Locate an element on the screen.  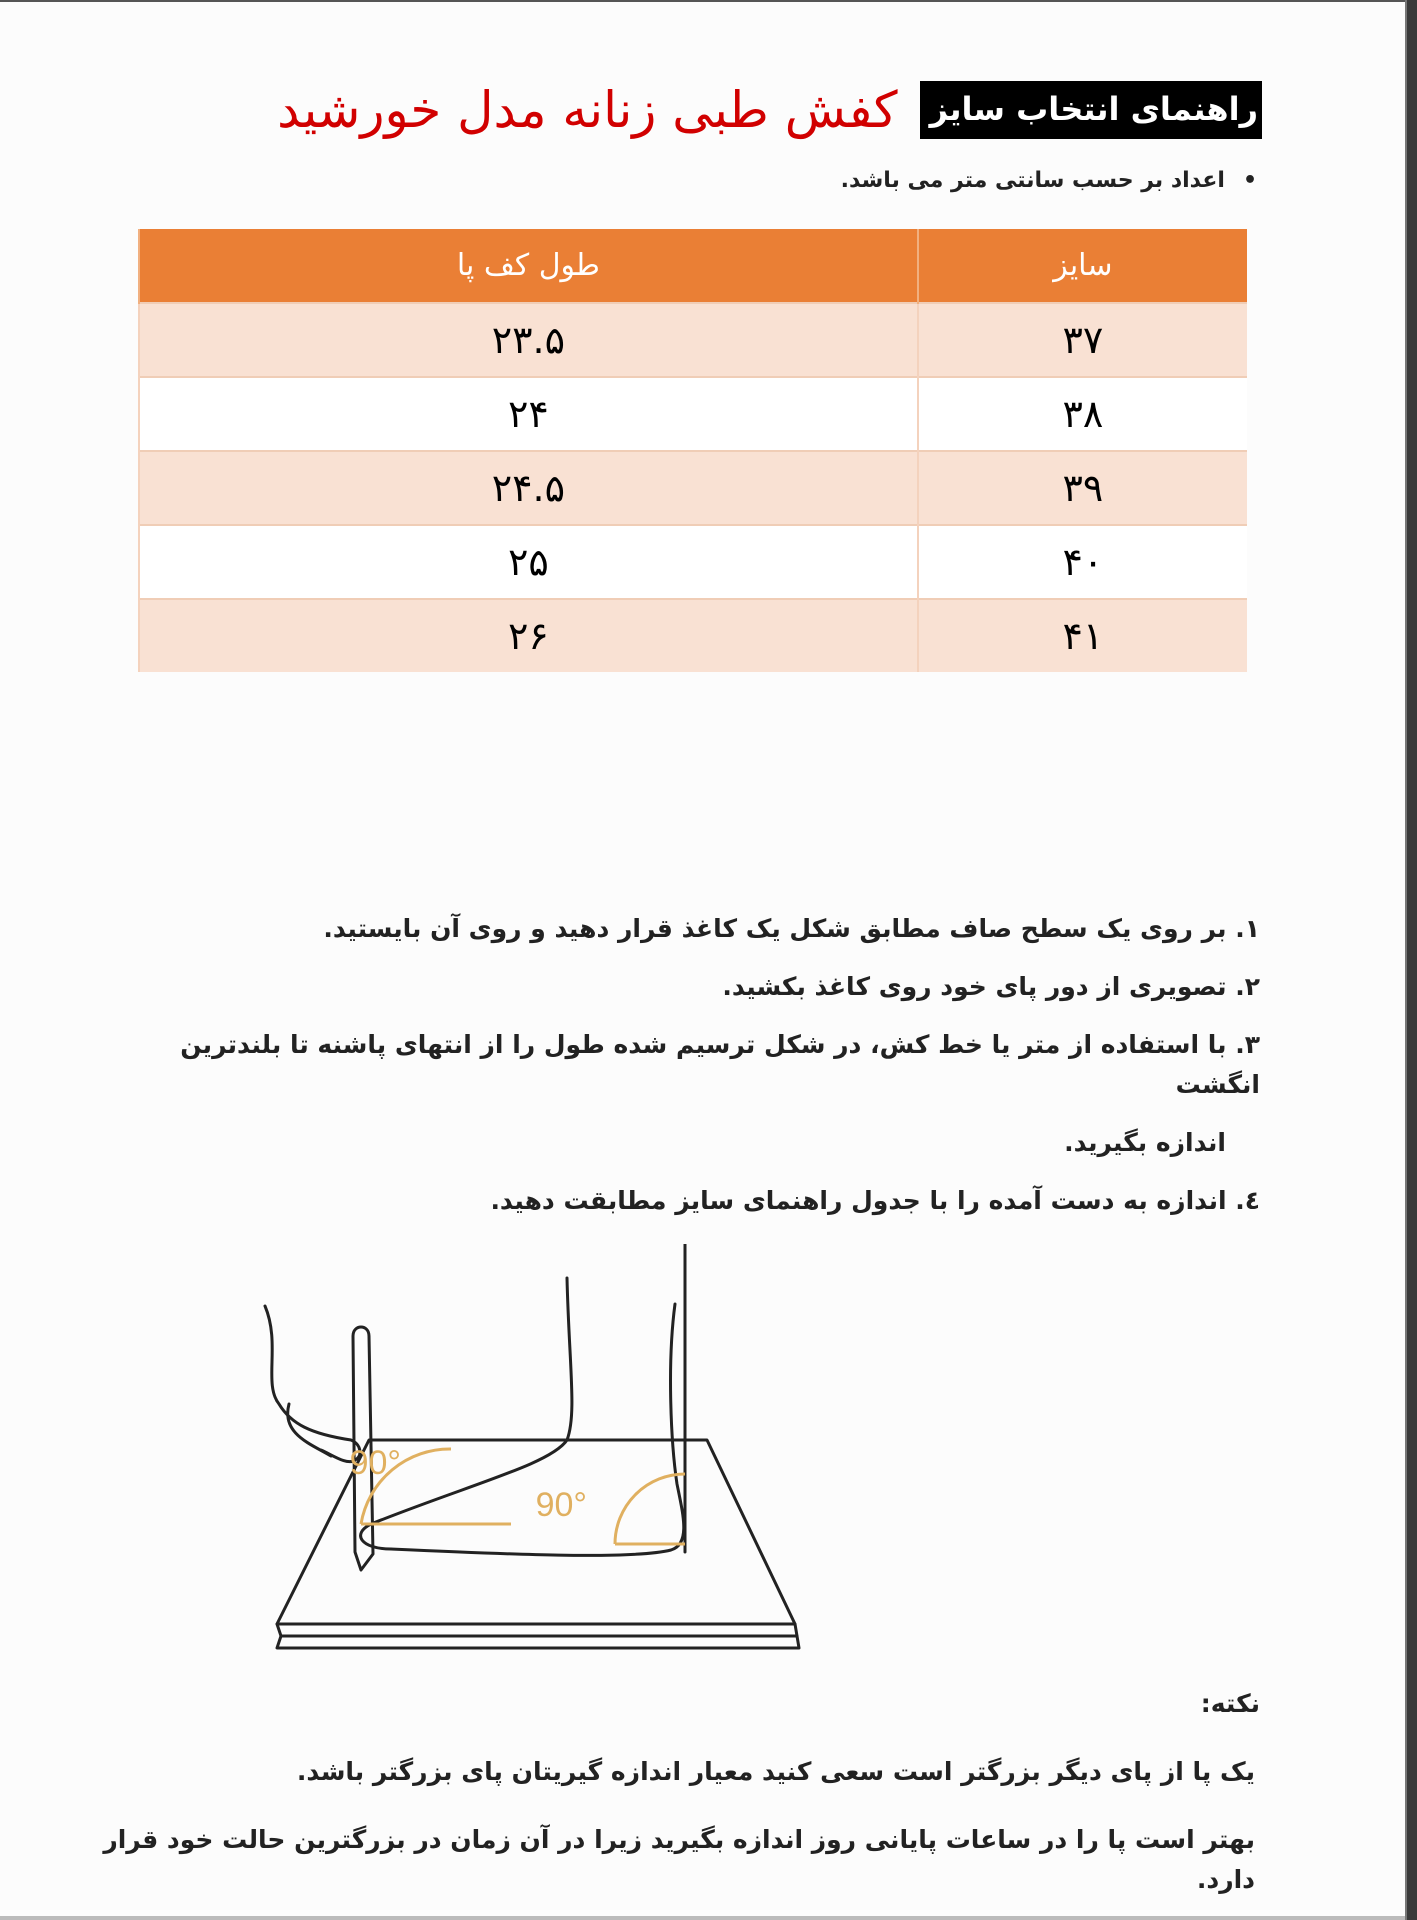
length-cell: ۲۳.۵ is located at coordinates (528, 339).